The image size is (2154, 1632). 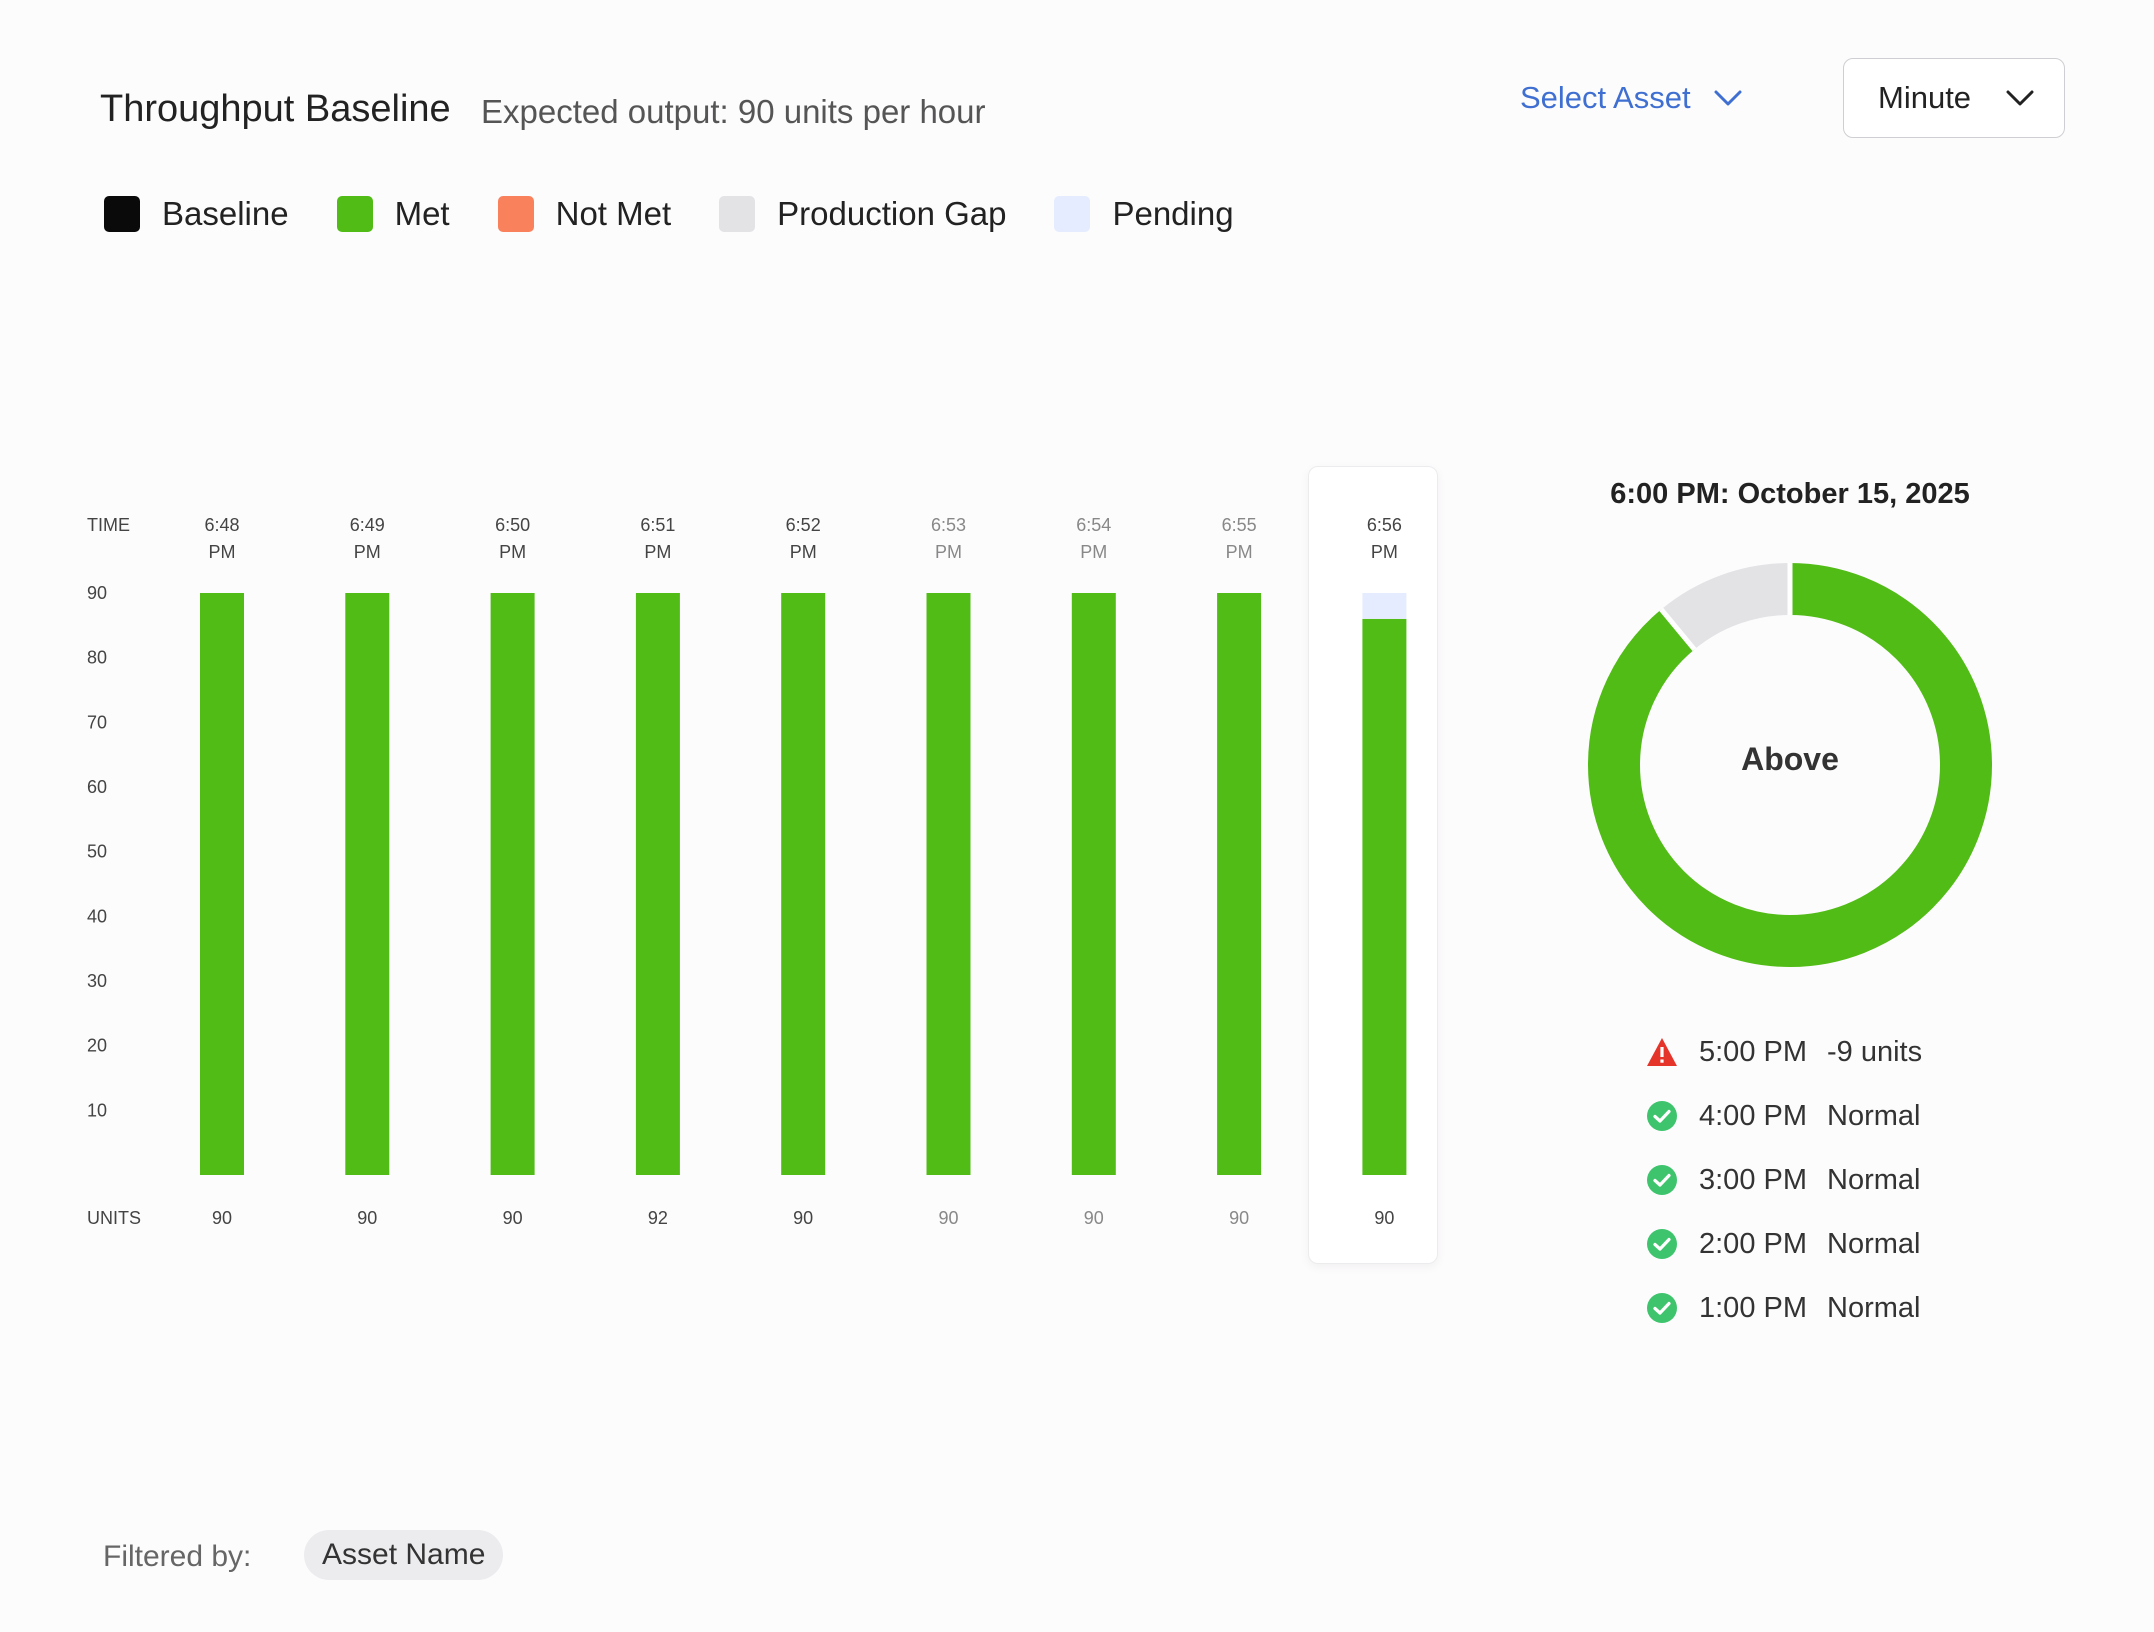 I want to click on x-tick-label: 6:53, so click(x=948, y=525).